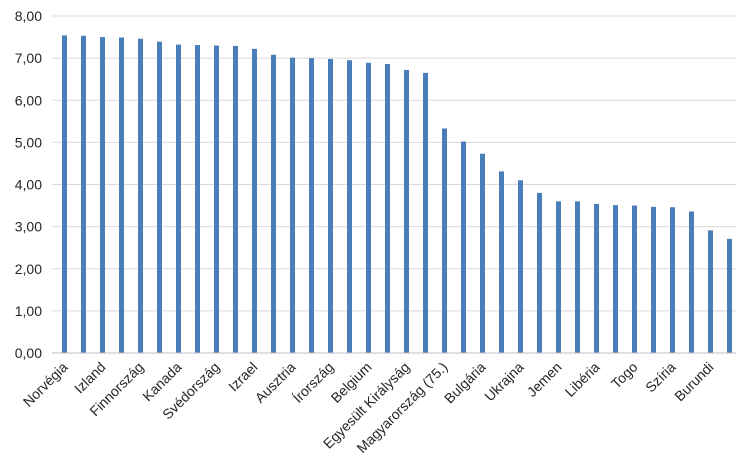 This screenshot has width=748, height=469. What do you see at coordinates (28, 353) in the screenshot?
I see `y-tick-label: 0,00` at bounding box center [28, 353].